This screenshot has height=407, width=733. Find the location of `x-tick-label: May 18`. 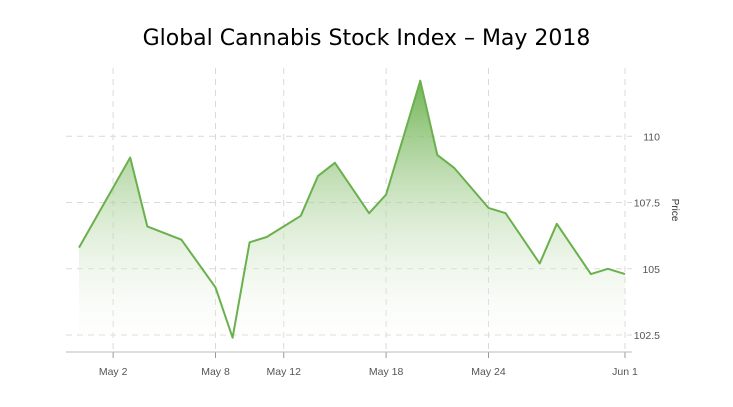

x-tick-label: May 18 is located at coordinates (386, 372).